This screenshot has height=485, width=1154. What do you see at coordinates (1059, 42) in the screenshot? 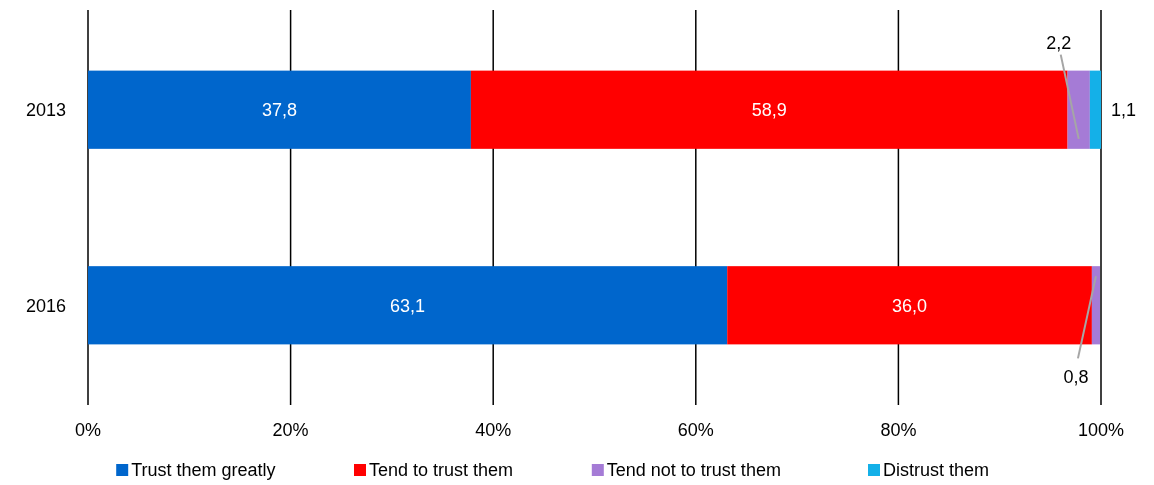
I see `data-label: 2,2` at bounding box center [1059, 42].